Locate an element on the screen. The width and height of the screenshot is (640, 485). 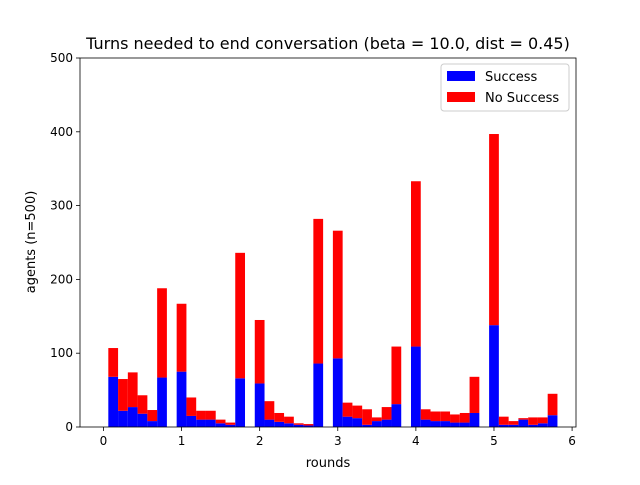
x-tick-label: 4 is located at coordinates (416, 441).